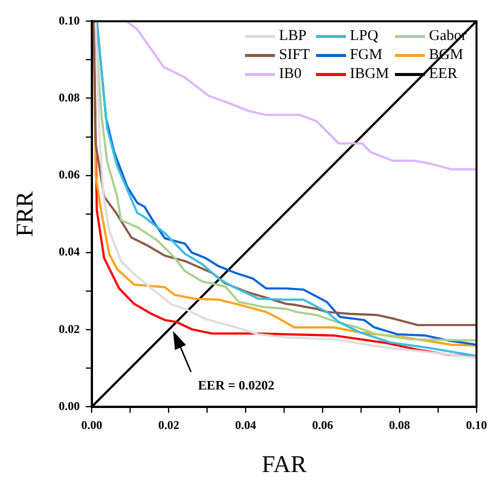 Image resolution: width=501 pixels, height=492 pixels. What do you see at coordinates (366, 56) in the screenshot?
I see `legend-label: FGM` at bounding box center [366, 56].